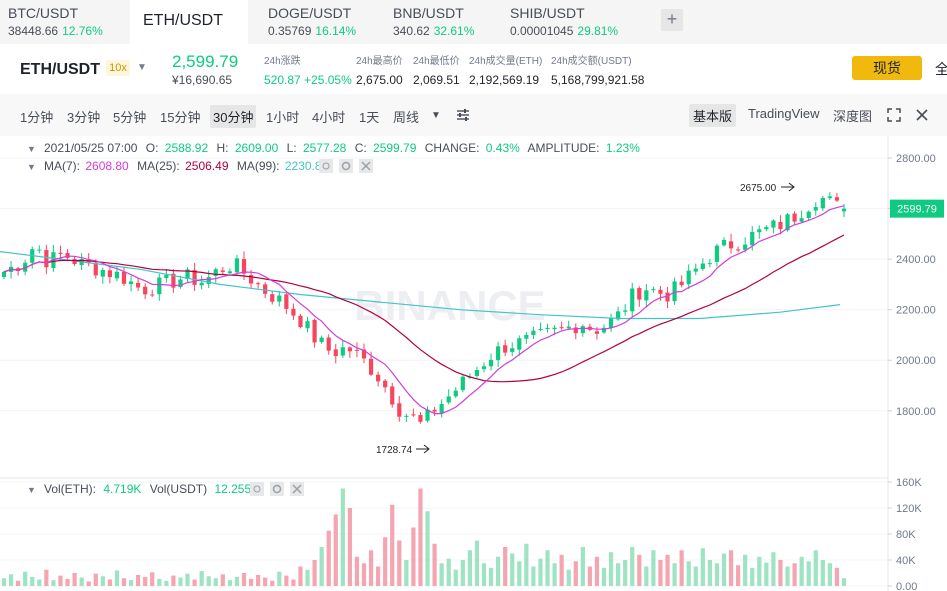 The image size is (947, 591). I want to click on amplitude-label: AMPLITUDE:, so click(564, 148).